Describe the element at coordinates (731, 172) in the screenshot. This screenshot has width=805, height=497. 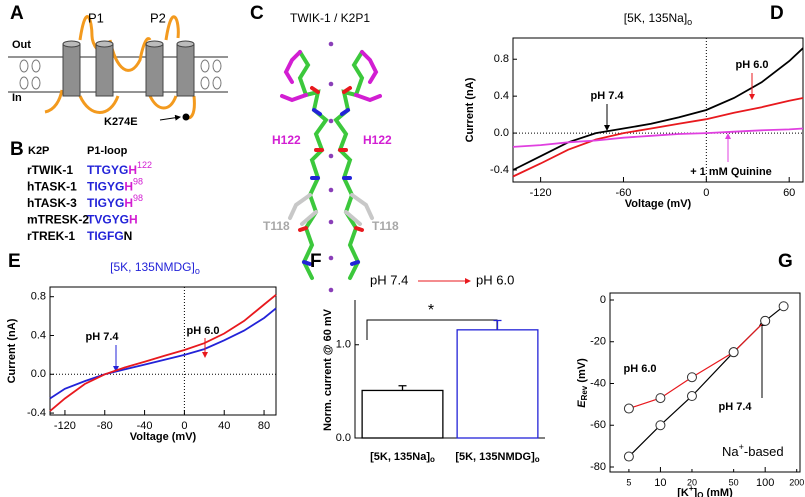
I see `series-label: + 1 mM Quinine` at that location.